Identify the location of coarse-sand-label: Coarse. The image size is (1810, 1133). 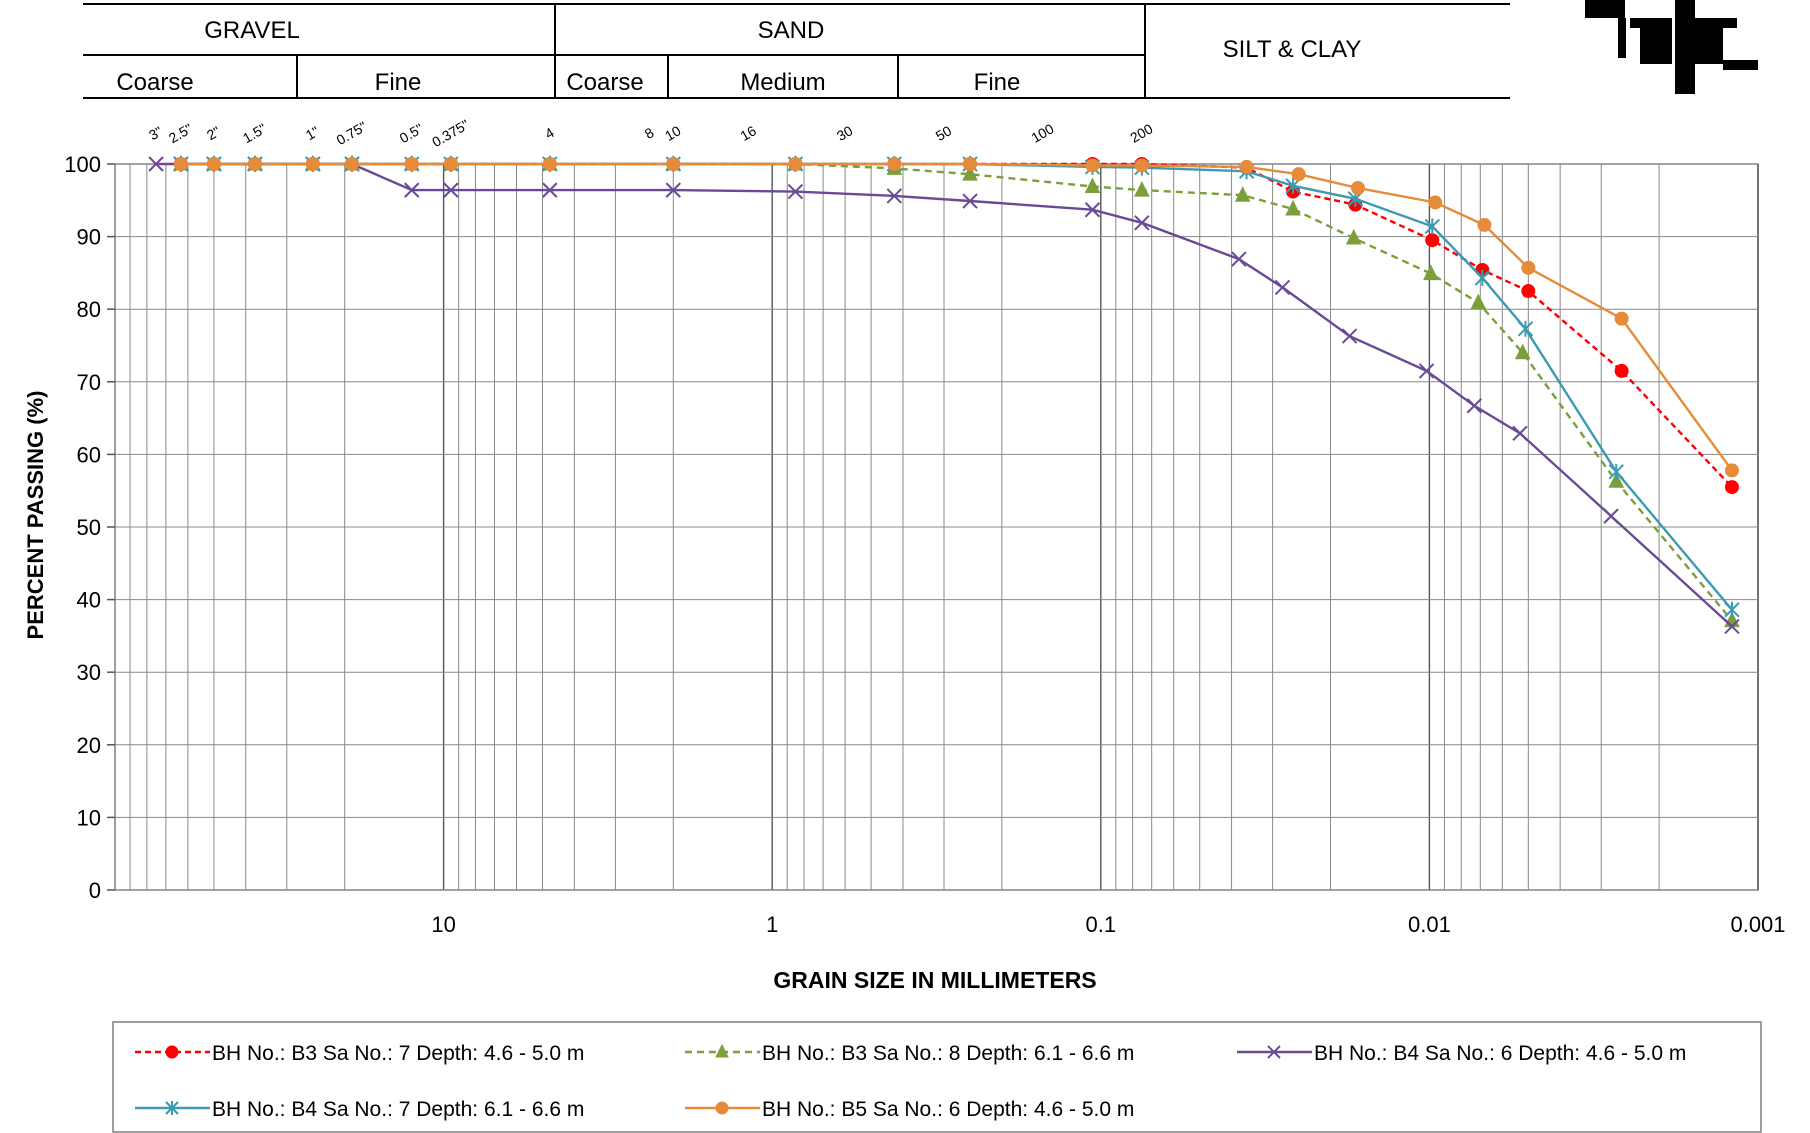
(604, 82).